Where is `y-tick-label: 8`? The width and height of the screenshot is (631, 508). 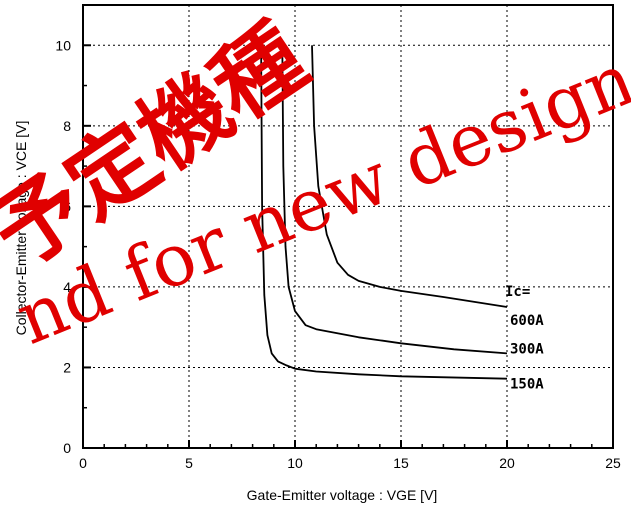
y-tick-label: 8 is located at coordinates (67, 126).